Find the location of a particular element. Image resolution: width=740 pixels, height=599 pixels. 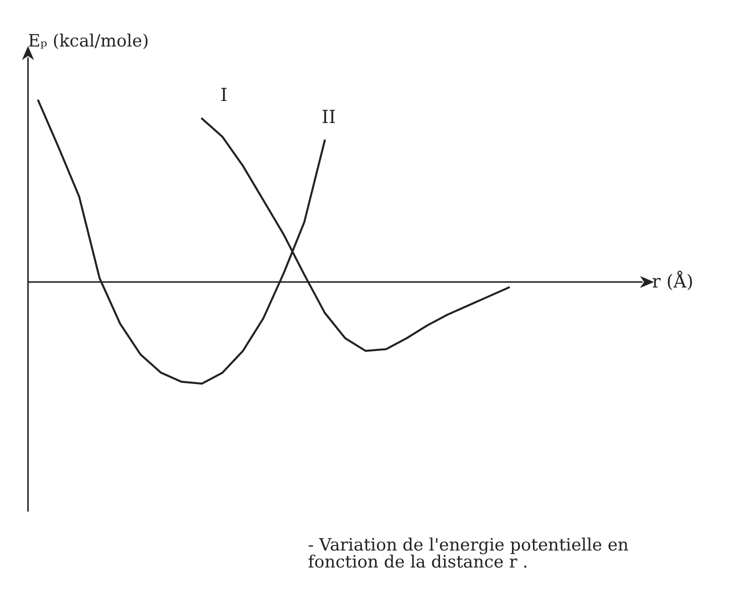

series-label: II is located at coordinates (329, 117).